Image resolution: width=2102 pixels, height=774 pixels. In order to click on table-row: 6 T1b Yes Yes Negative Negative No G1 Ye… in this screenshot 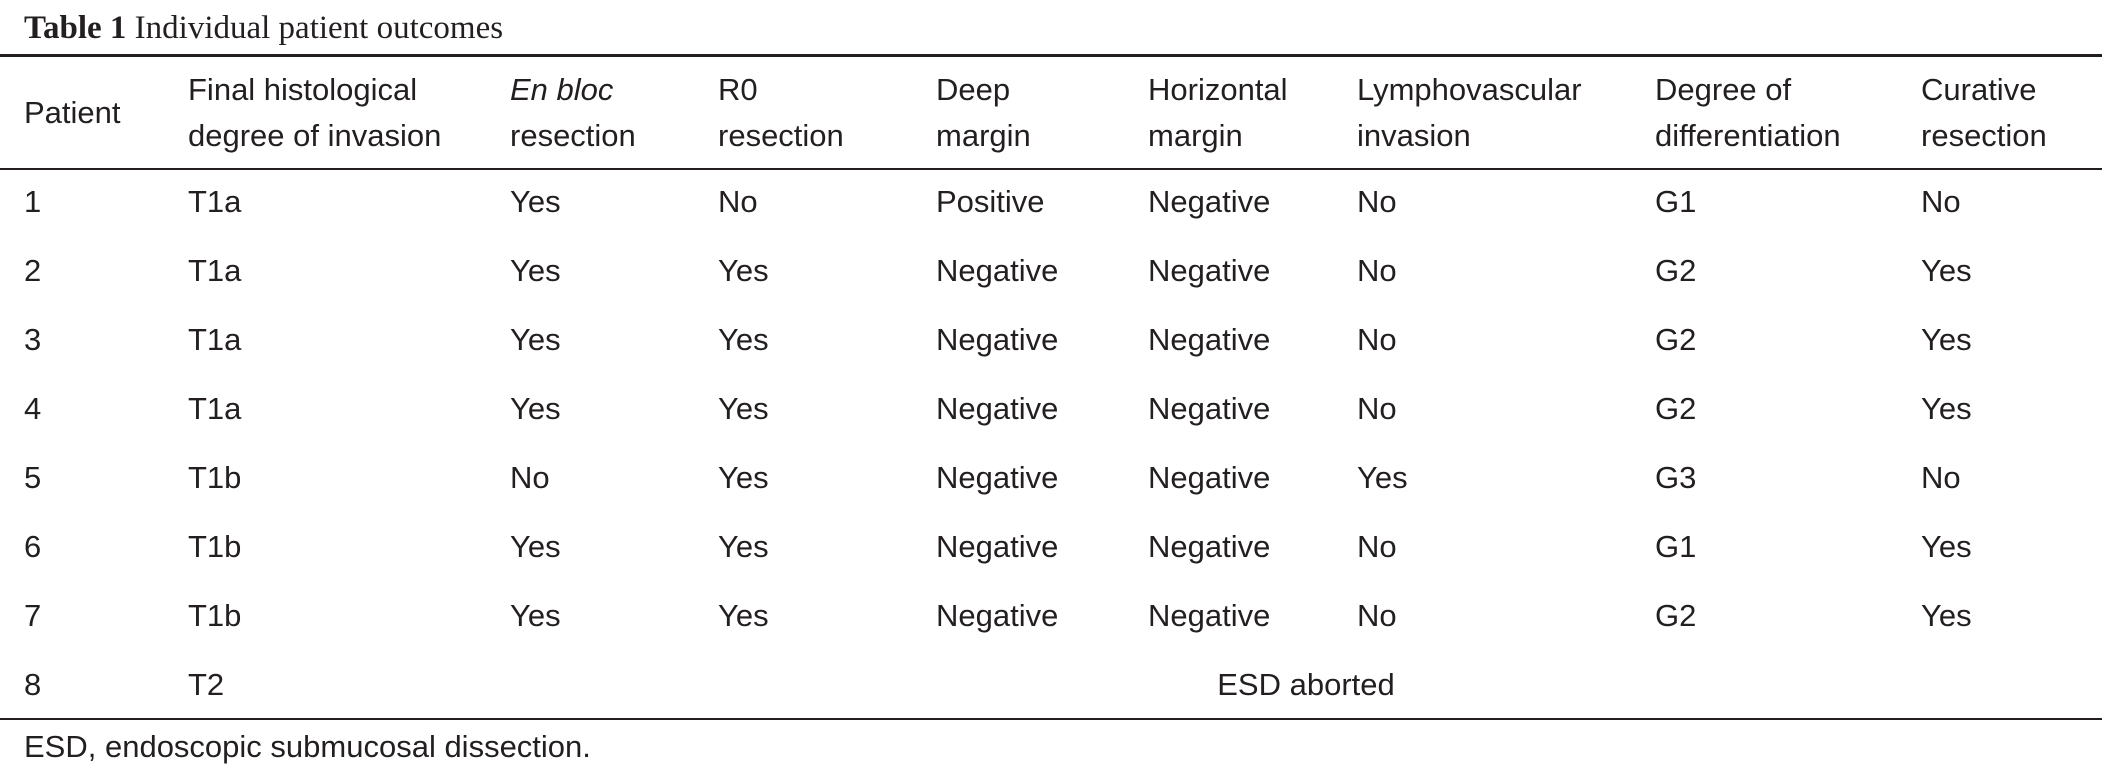, I will do `click(1051, 546)`.